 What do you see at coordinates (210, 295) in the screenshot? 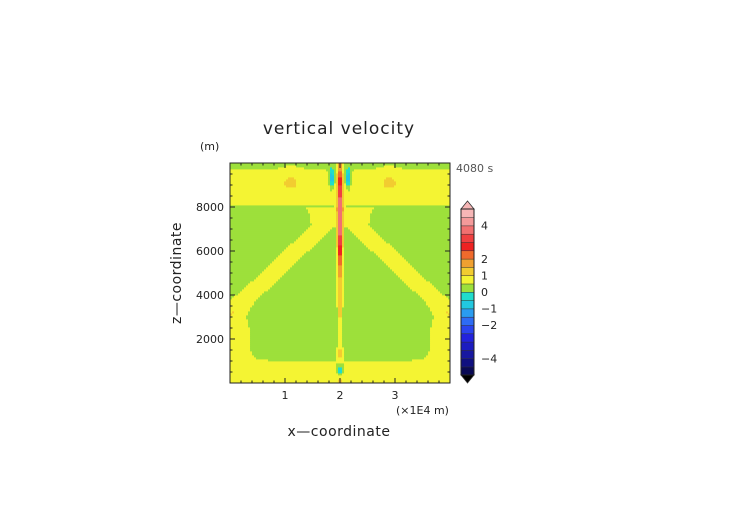
I see `y-tick-label: 4000` at bounding box center [210, 295].